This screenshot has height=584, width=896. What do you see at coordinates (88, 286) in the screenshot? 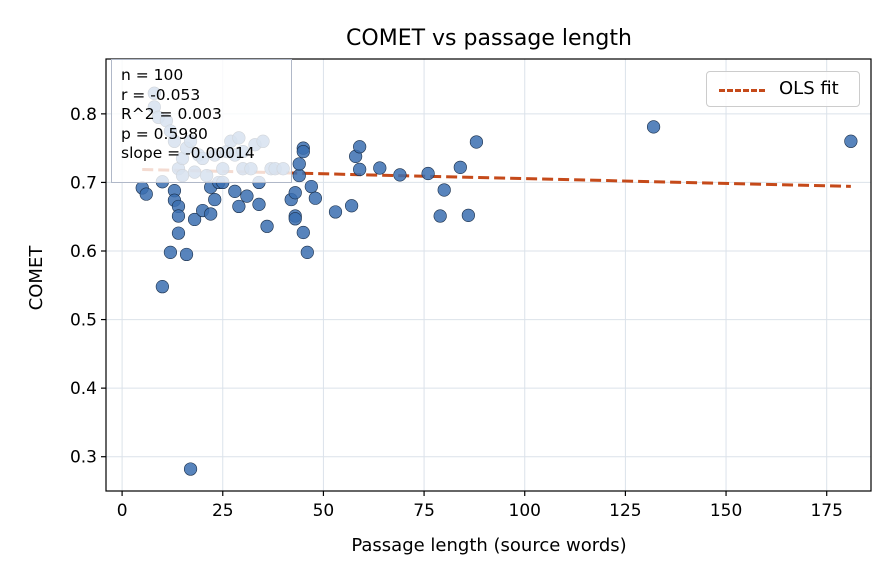
I see `y-axis-ticks: 0.3 0.4 0.5 0.6 0.7 0.8` at bounding box center [88, 286].